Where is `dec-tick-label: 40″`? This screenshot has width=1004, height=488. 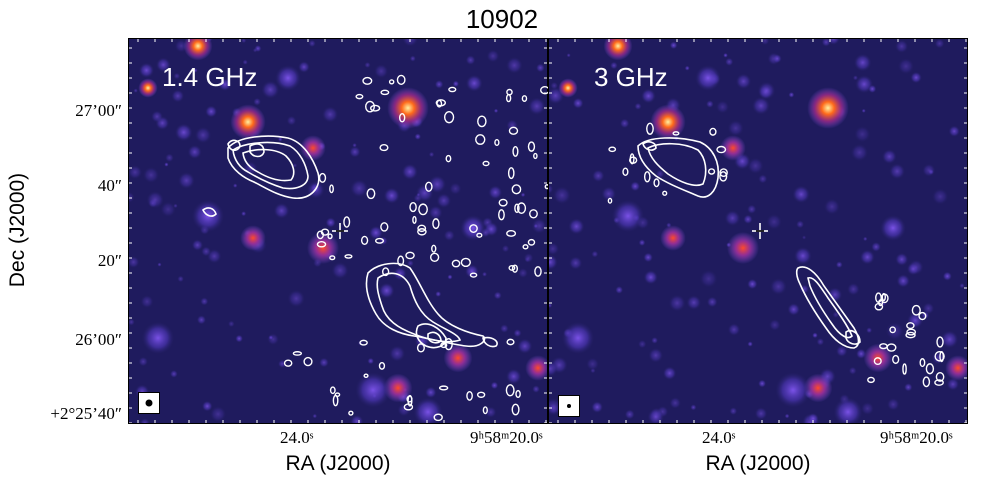
dec-tick-label: 40″ is located at coordinates (109, 185).